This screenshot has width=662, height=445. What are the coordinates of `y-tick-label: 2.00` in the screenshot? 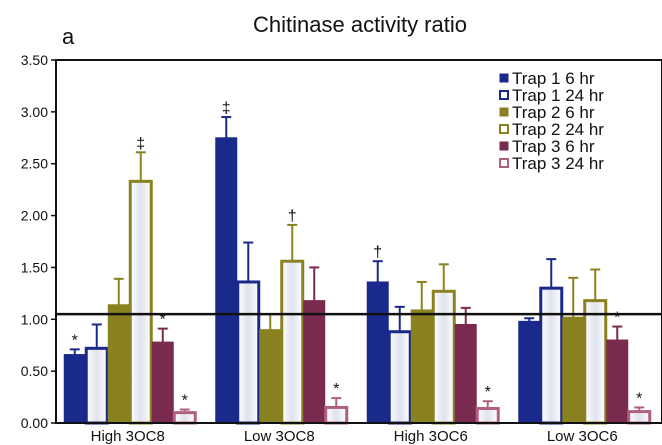 It's located at (34, 216).